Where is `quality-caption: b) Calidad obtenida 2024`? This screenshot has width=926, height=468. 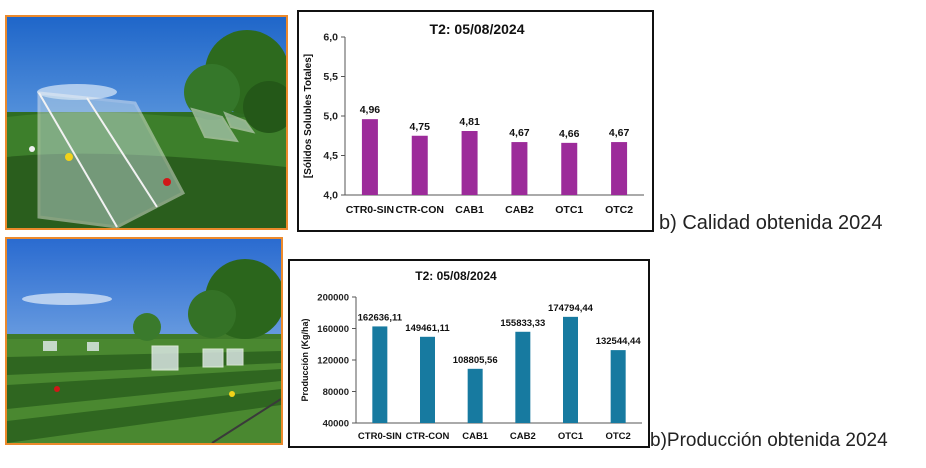
quality-caption: b) Calidad obtenida 2024 is located at coordinates (771, 223).